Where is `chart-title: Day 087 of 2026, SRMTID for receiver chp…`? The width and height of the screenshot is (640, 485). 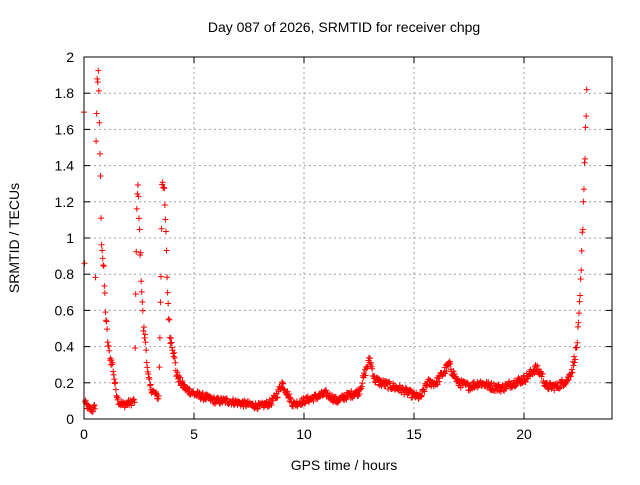 chart-title: Day 087 of 2026, SRMTID for receiver chp… is located at coordinates (344, 27).